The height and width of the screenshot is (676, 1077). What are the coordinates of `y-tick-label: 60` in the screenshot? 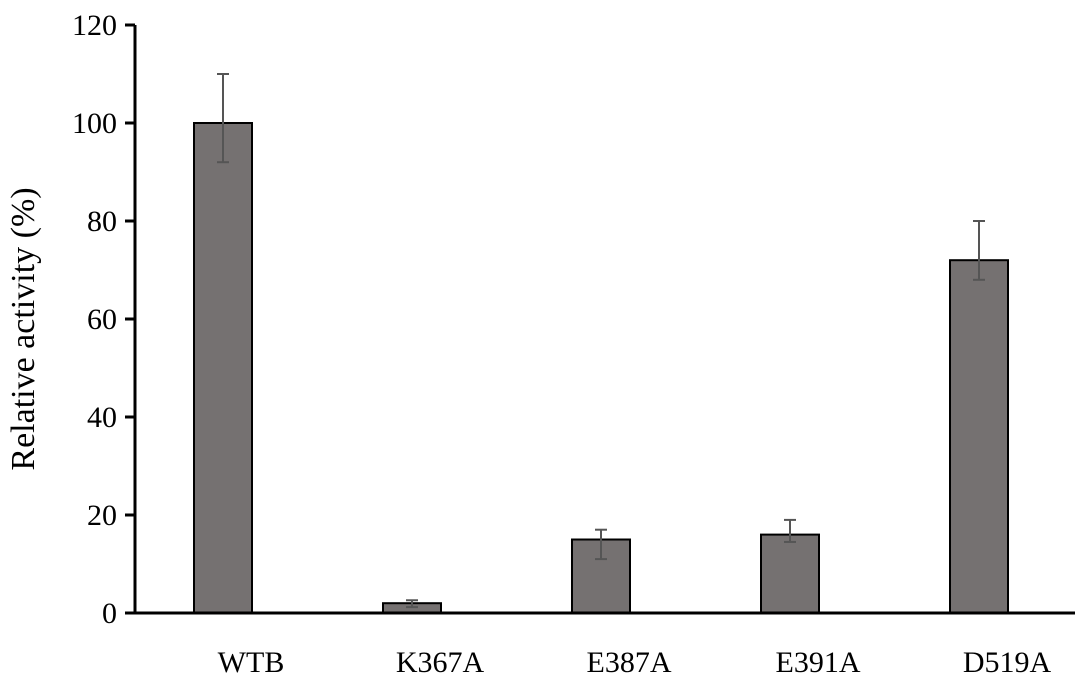 It's located at (102, 319).